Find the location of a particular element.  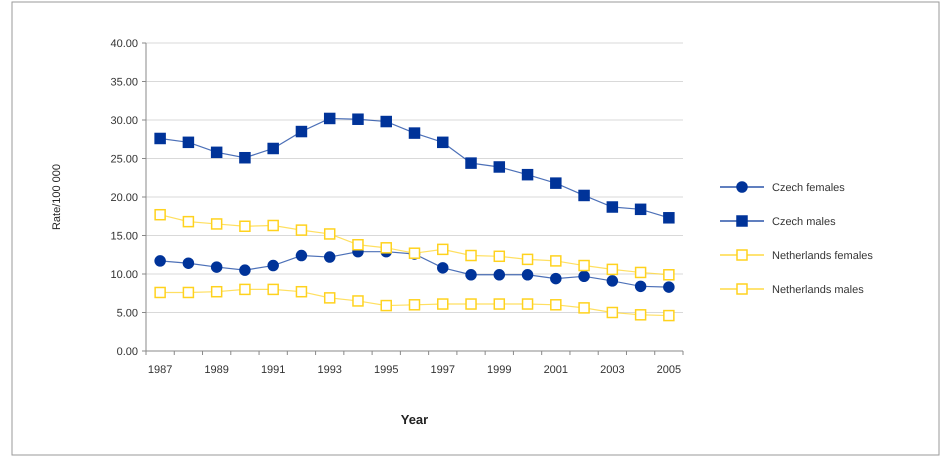

y-tick-label: 35.00 is located at coordinates (124, 82).